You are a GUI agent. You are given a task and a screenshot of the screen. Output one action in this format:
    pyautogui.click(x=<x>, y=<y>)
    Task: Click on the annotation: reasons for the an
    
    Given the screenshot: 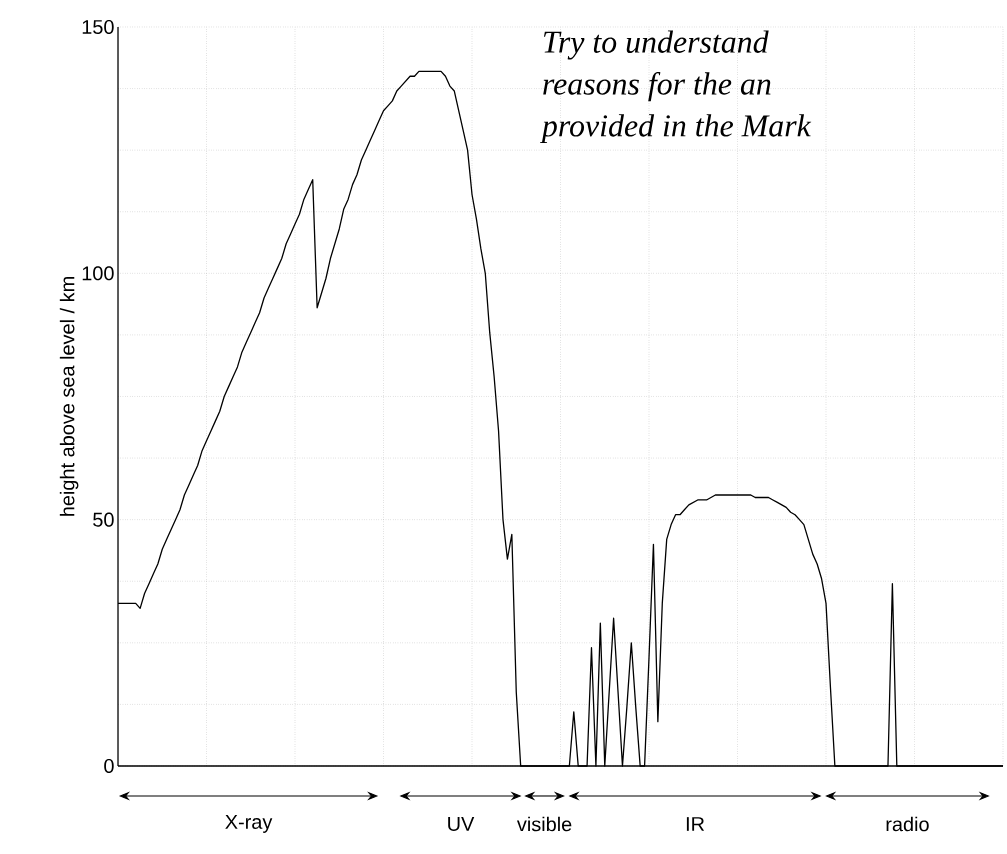 What is the action you would take?
    pyautogui.click(x=657, y=87)
    